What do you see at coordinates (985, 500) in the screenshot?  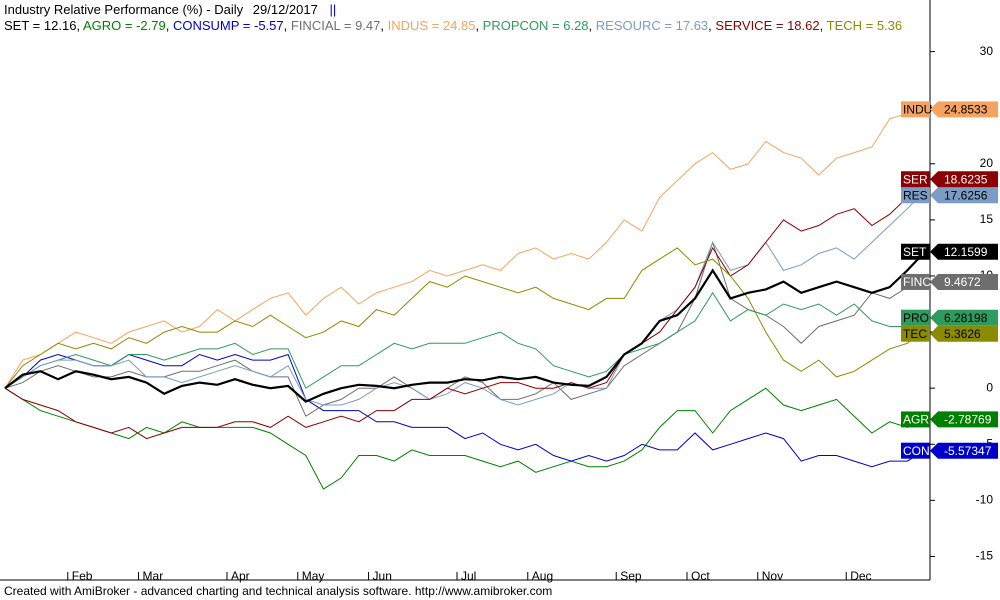 I see `y-tick-label: -10` at bounding box center [985, 500].